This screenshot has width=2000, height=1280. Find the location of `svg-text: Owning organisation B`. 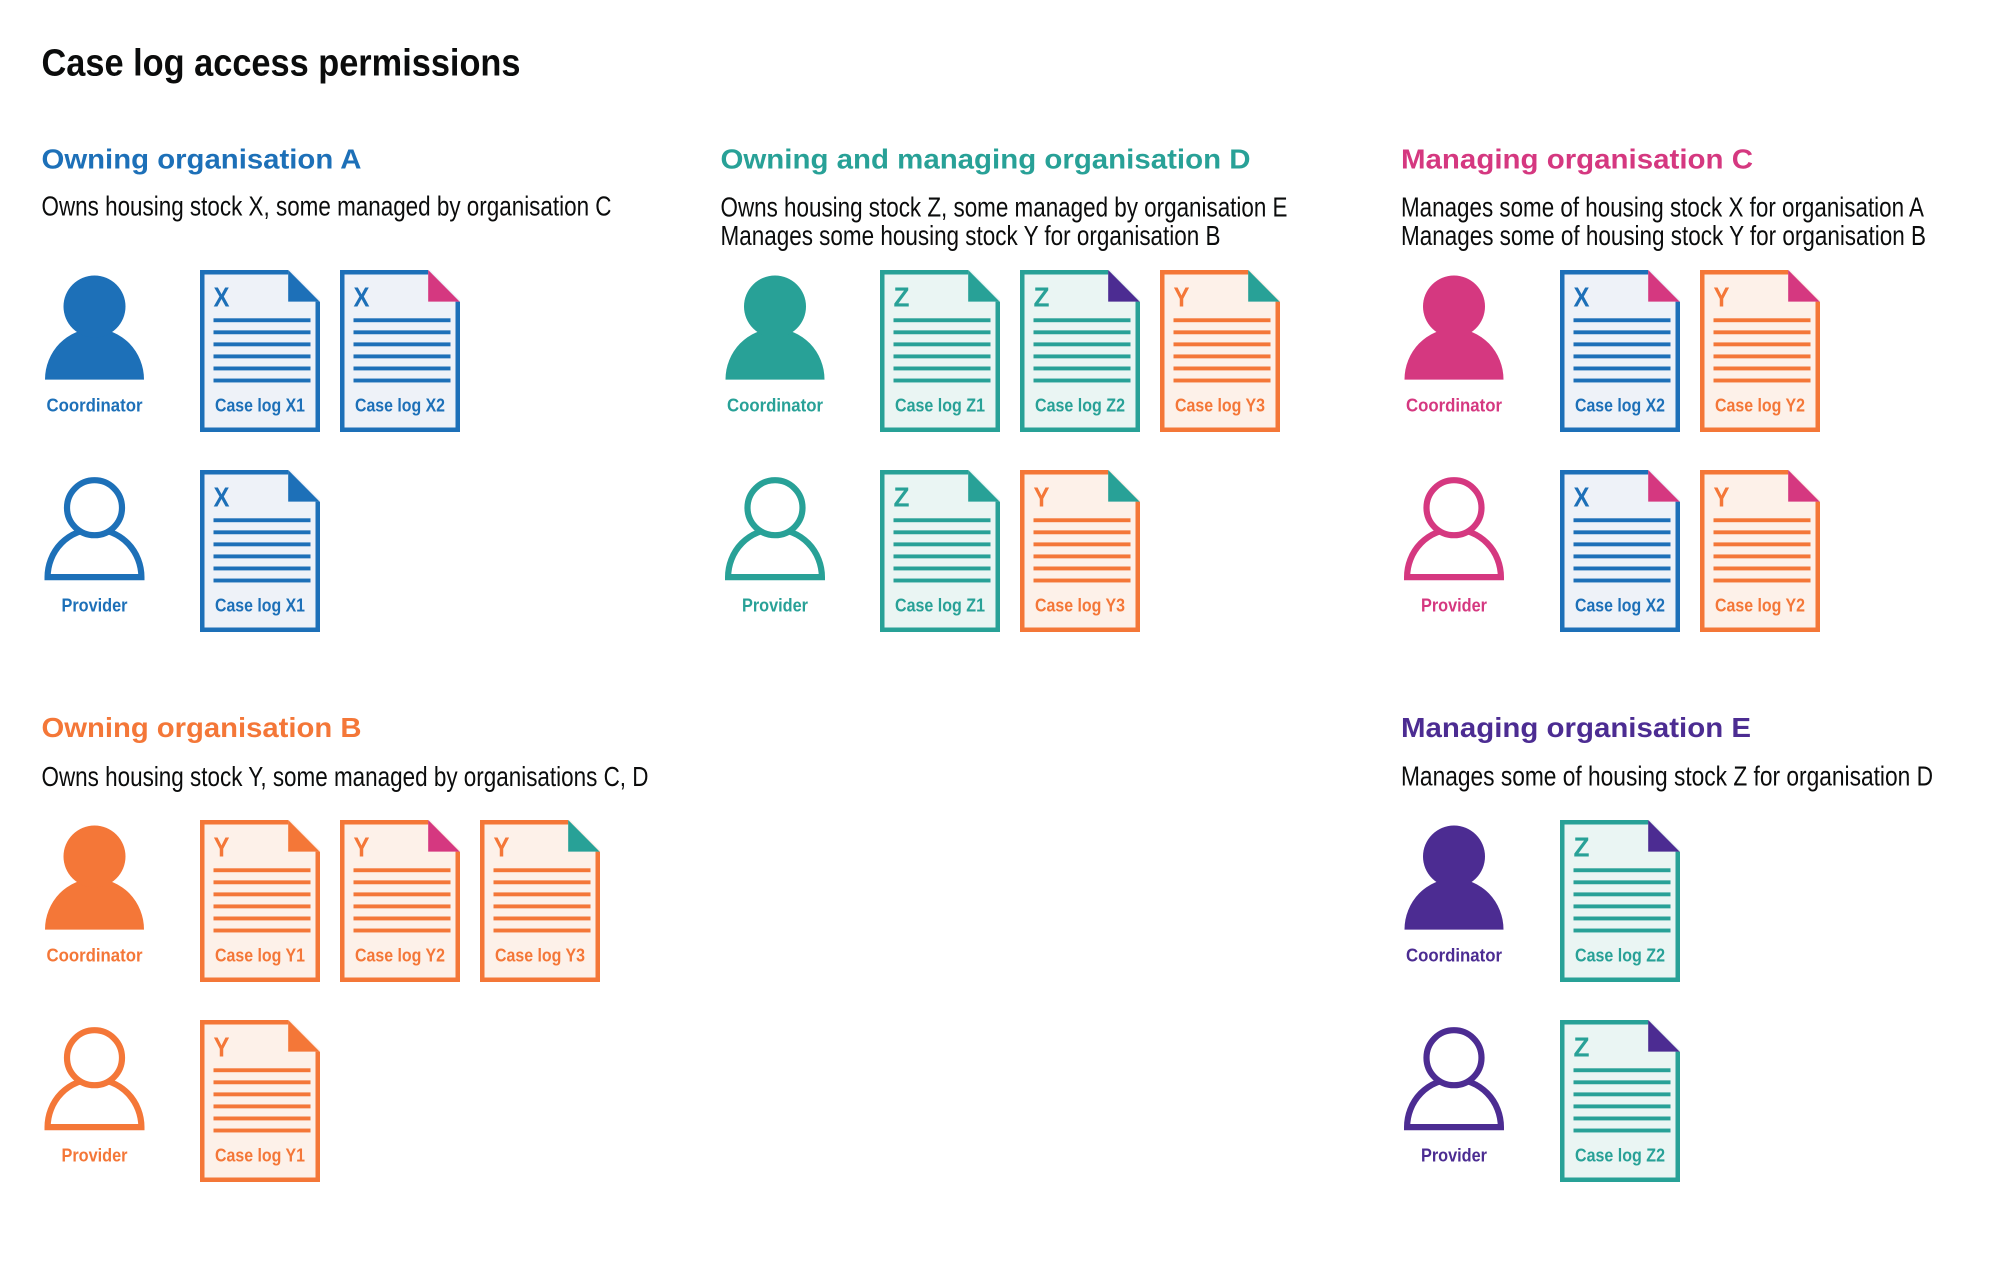

svg-text: Owning organisation B is located at coordinates (202, 727).